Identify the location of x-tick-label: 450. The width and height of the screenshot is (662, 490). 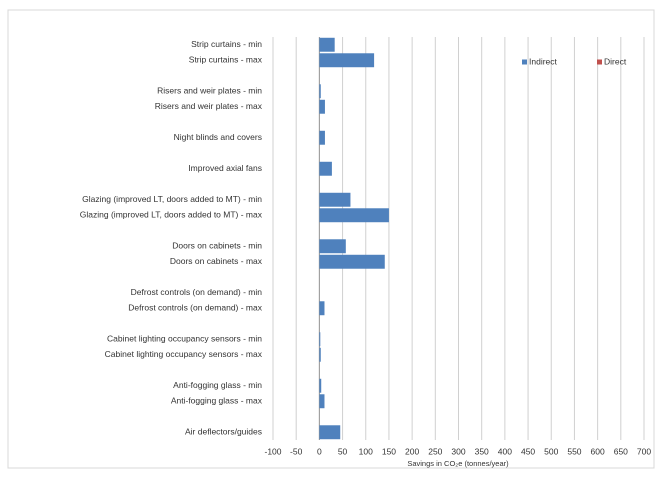
(528, 451).